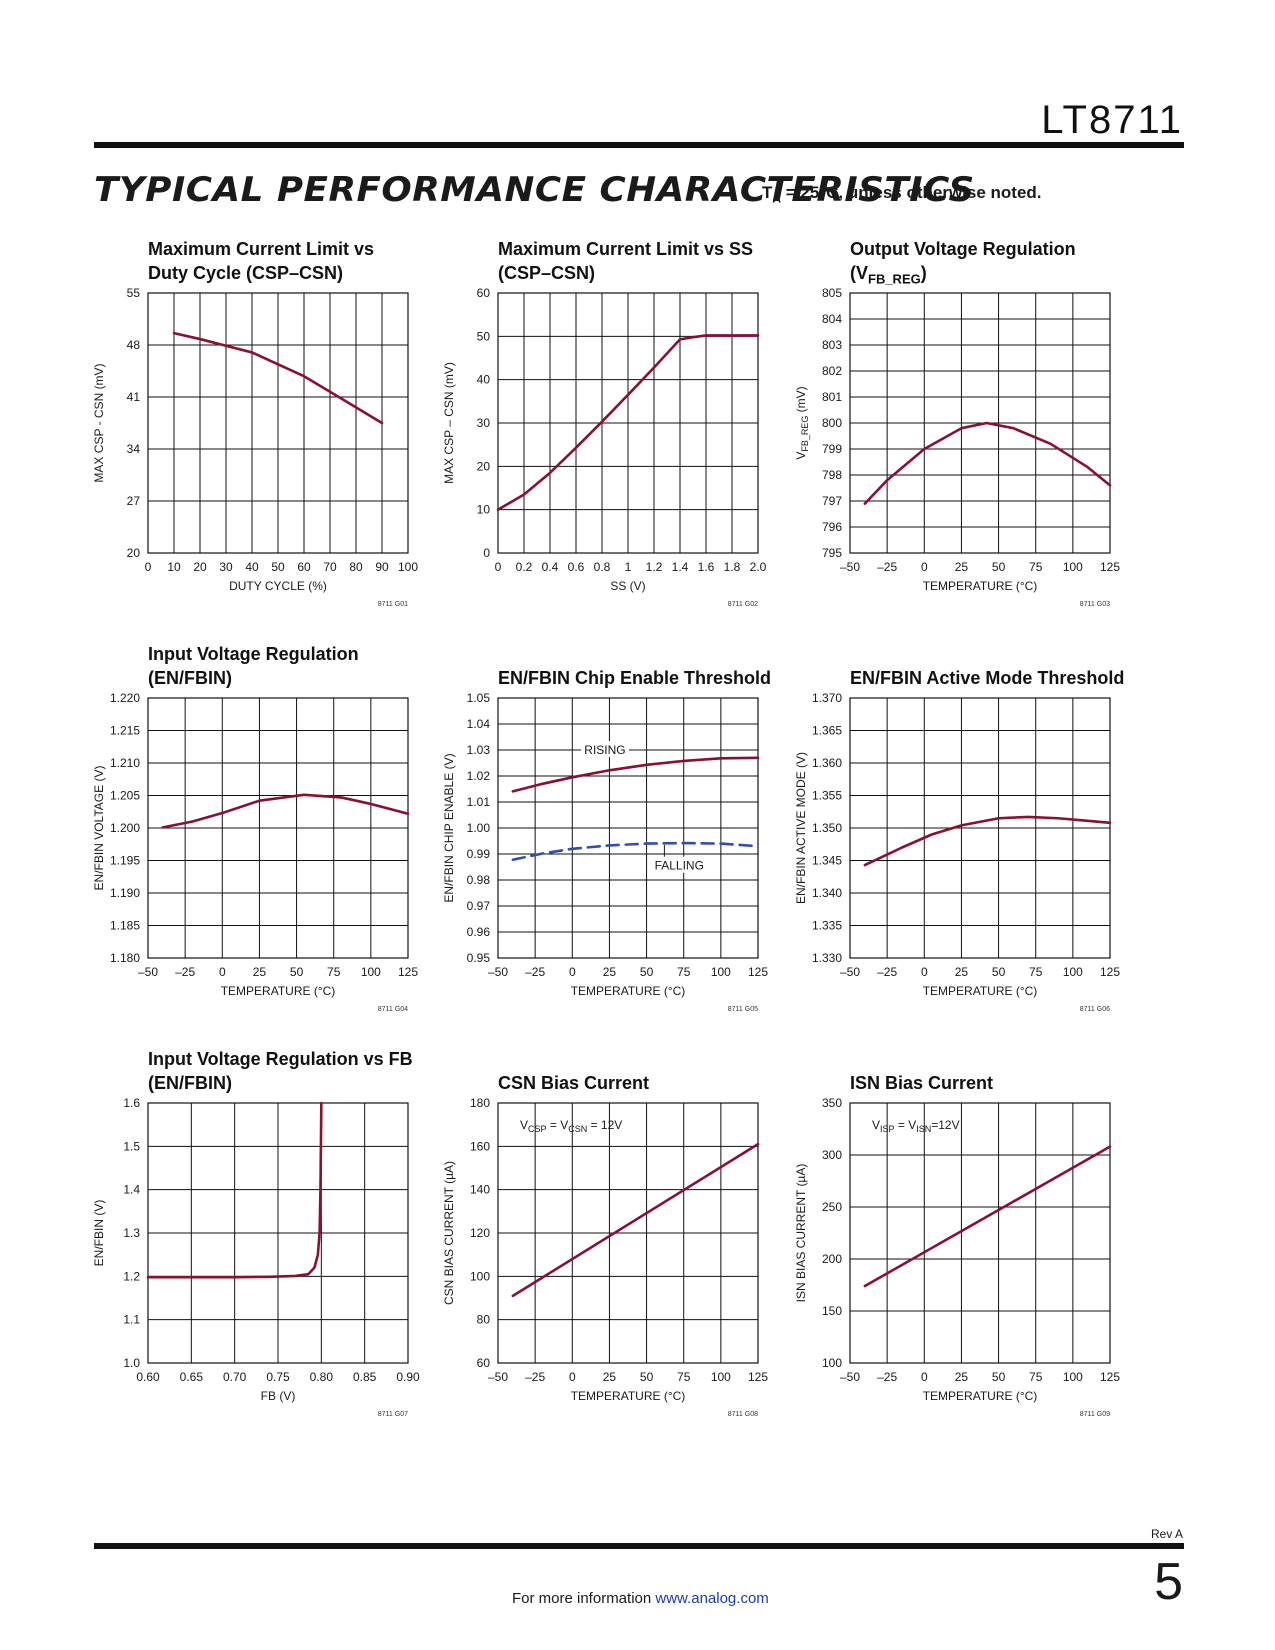 The width and height of the screenshot is (1275, 1650). I want to click on x-tick-label: 1.2, so click(654, 567).